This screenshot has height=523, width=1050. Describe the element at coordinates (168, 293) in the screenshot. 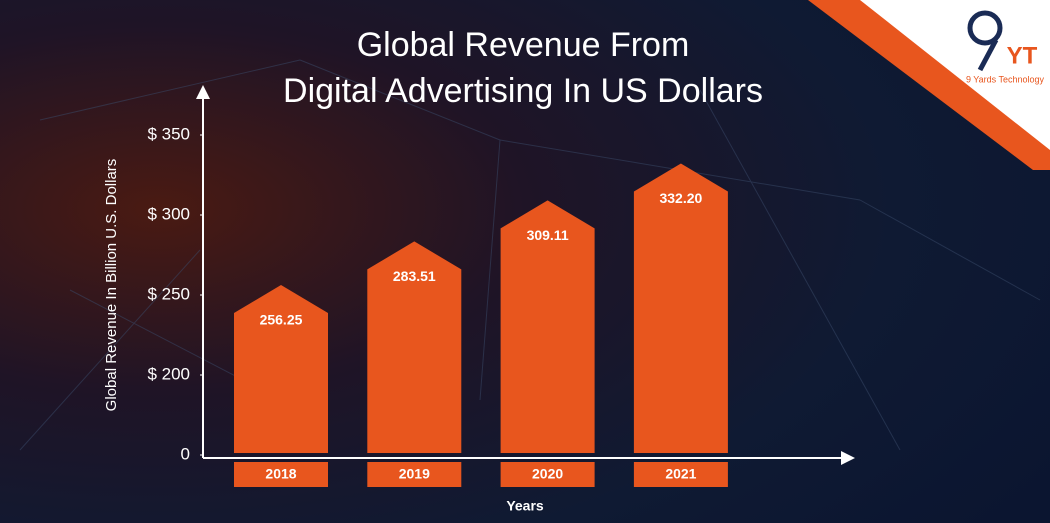

I see `y-tick-label: $ 250` at that location.